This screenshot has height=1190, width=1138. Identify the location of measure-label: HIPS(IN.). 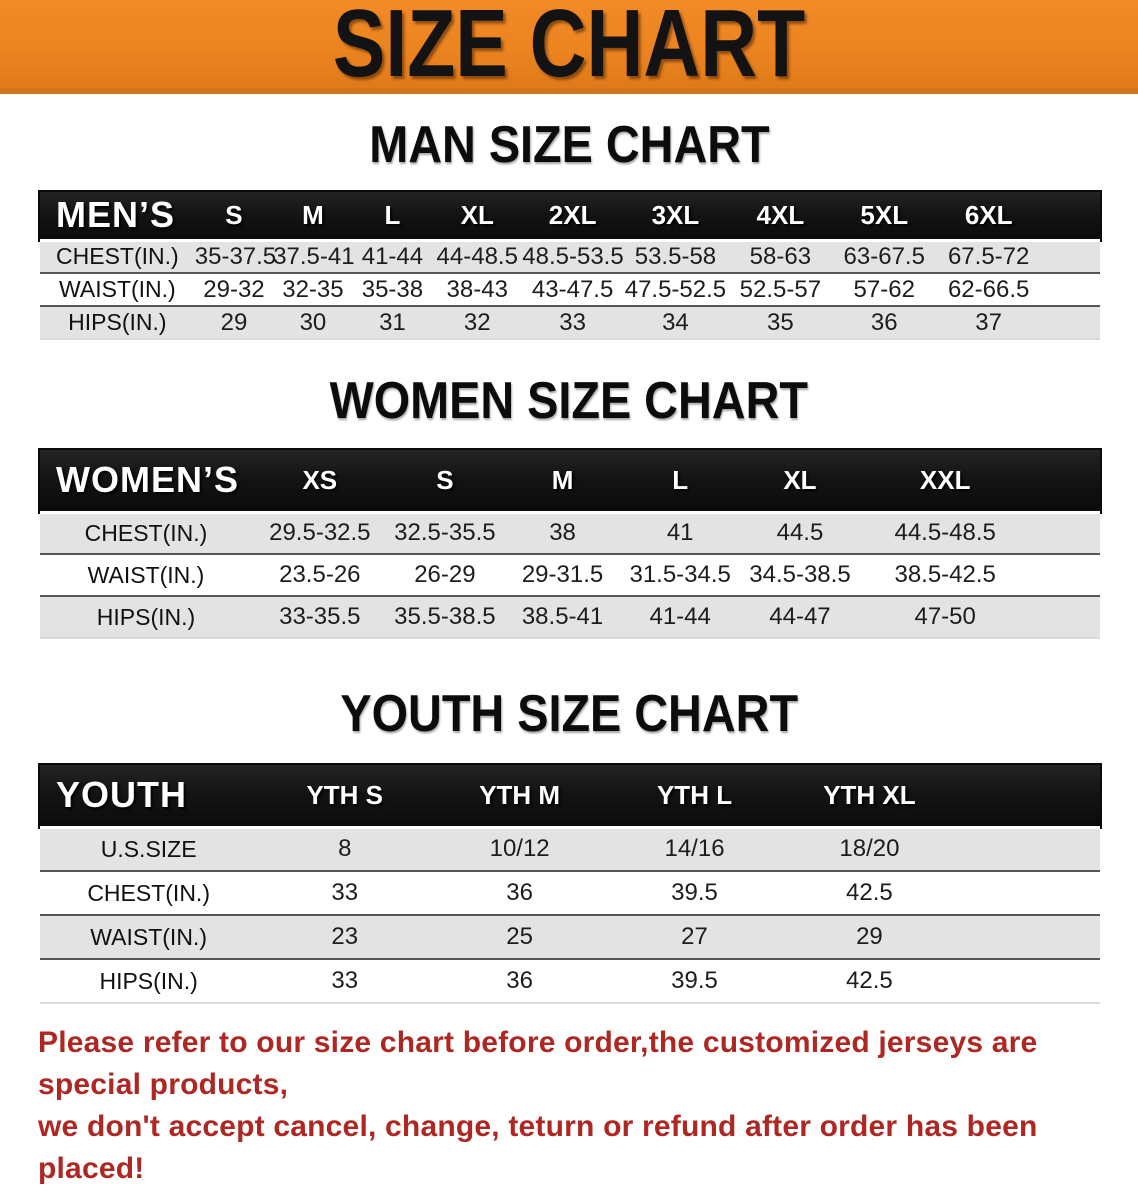
(146, 617).